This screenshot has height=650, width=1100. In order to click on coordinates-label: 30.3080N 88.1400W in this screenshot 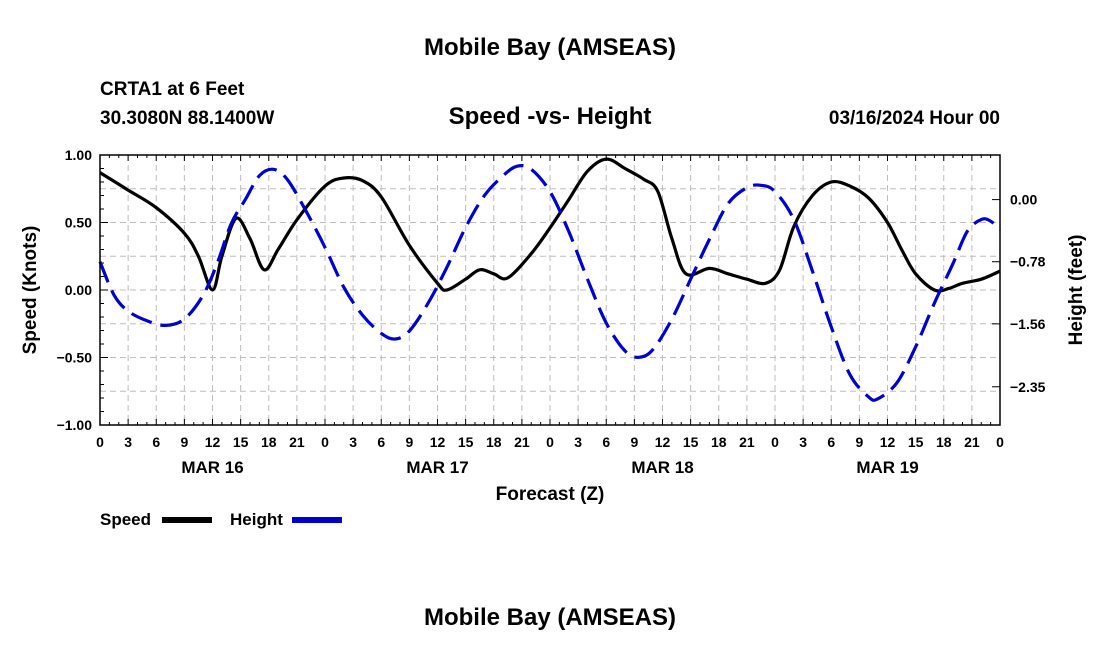, I will do `click(187, 118)`.